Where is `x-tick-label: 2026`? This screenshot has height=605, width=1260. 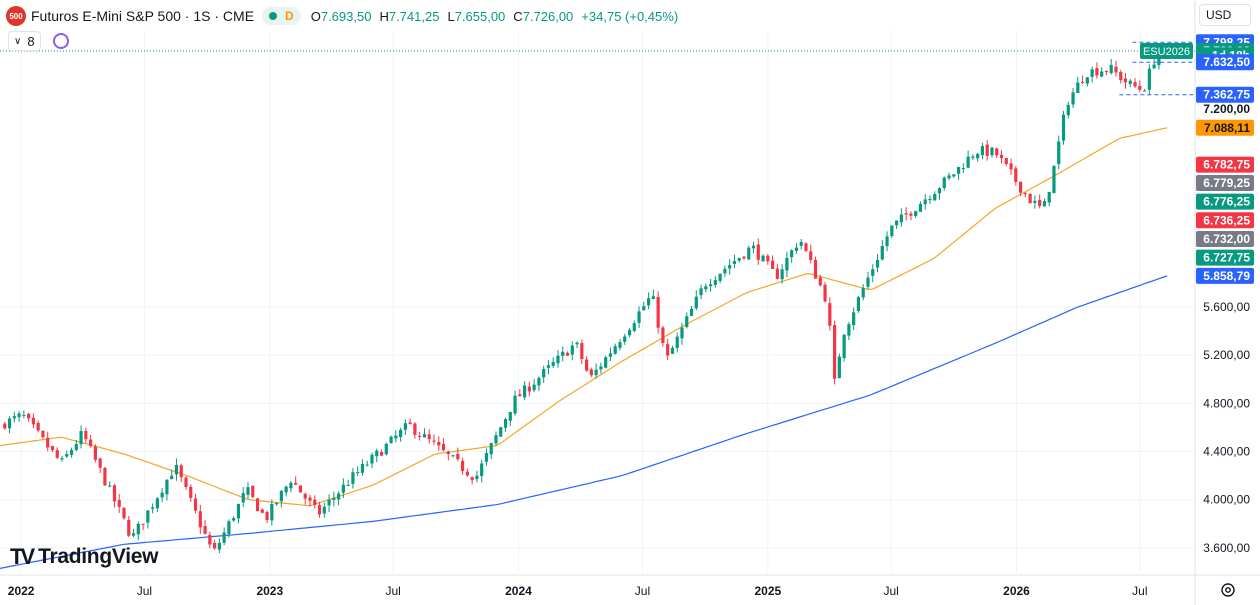 x-tick-label: 2026 is located at coordinates (1016, 591).